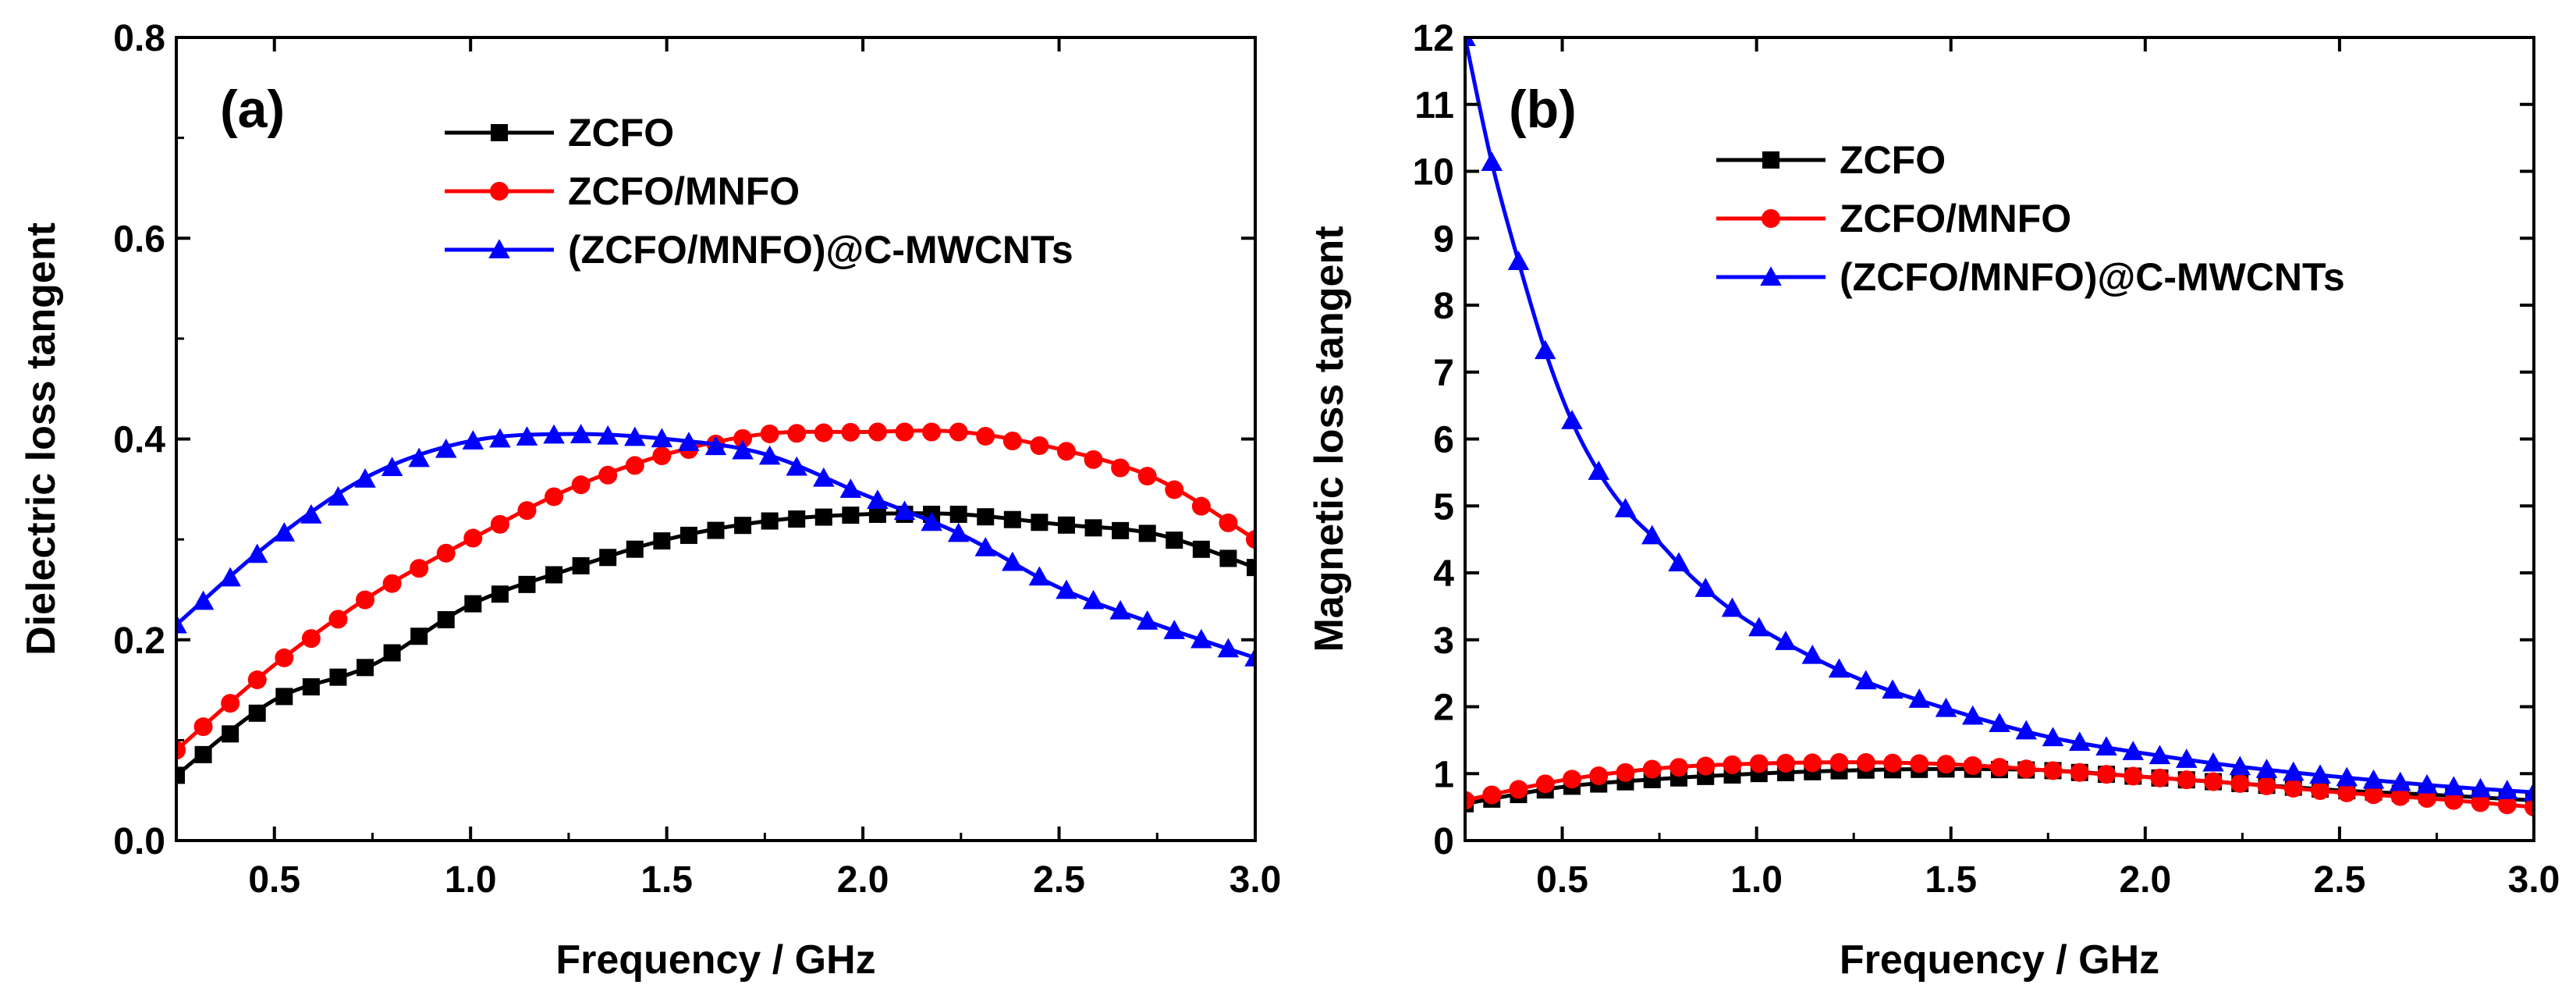 This screenshot has height=999, width=2576. What do you see at coordinates (1443, 708) in the screenshot?
I see `y-tick-label: 2` at bounding box center [1443, 708].